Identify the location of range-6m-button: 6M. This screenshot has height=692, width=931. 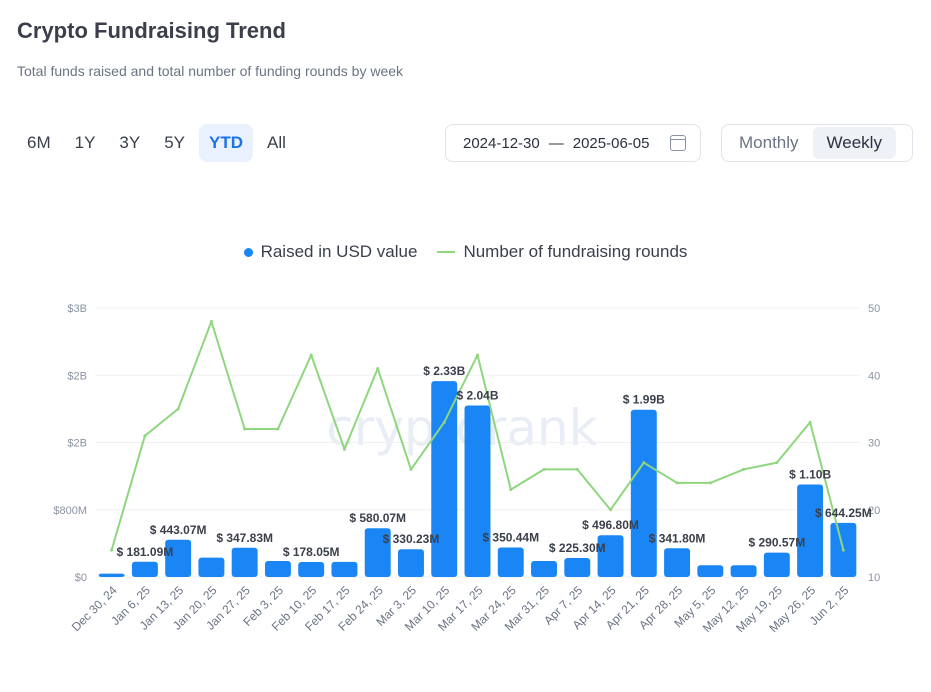
(39, 142).